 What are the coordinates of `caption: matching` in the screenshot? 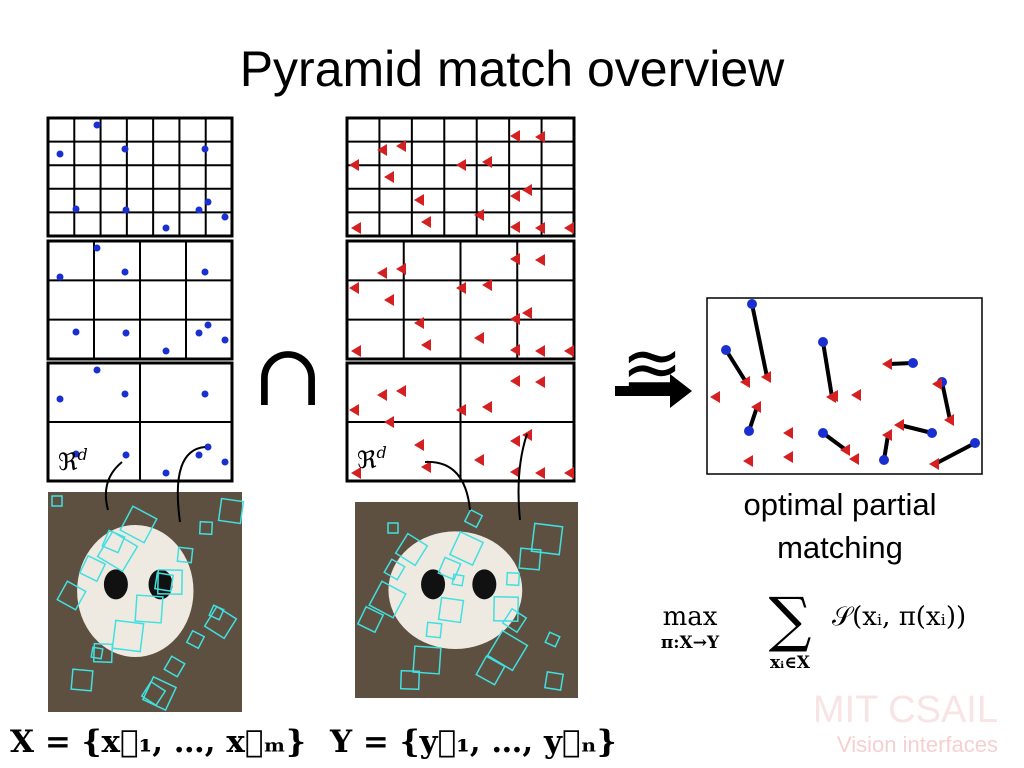 It's located at (840, 547).